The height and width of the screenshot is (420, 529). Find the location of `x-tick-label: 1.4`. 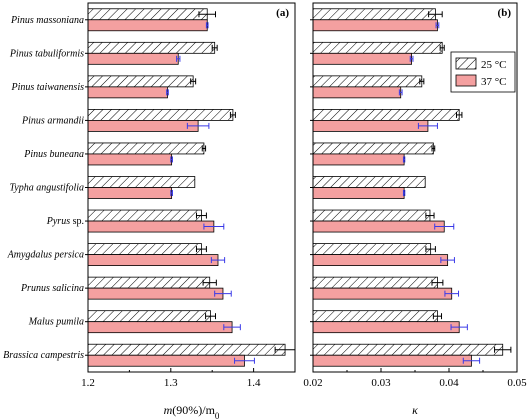

x-tick-label: 1.4 is located at coordinates (254, 383).